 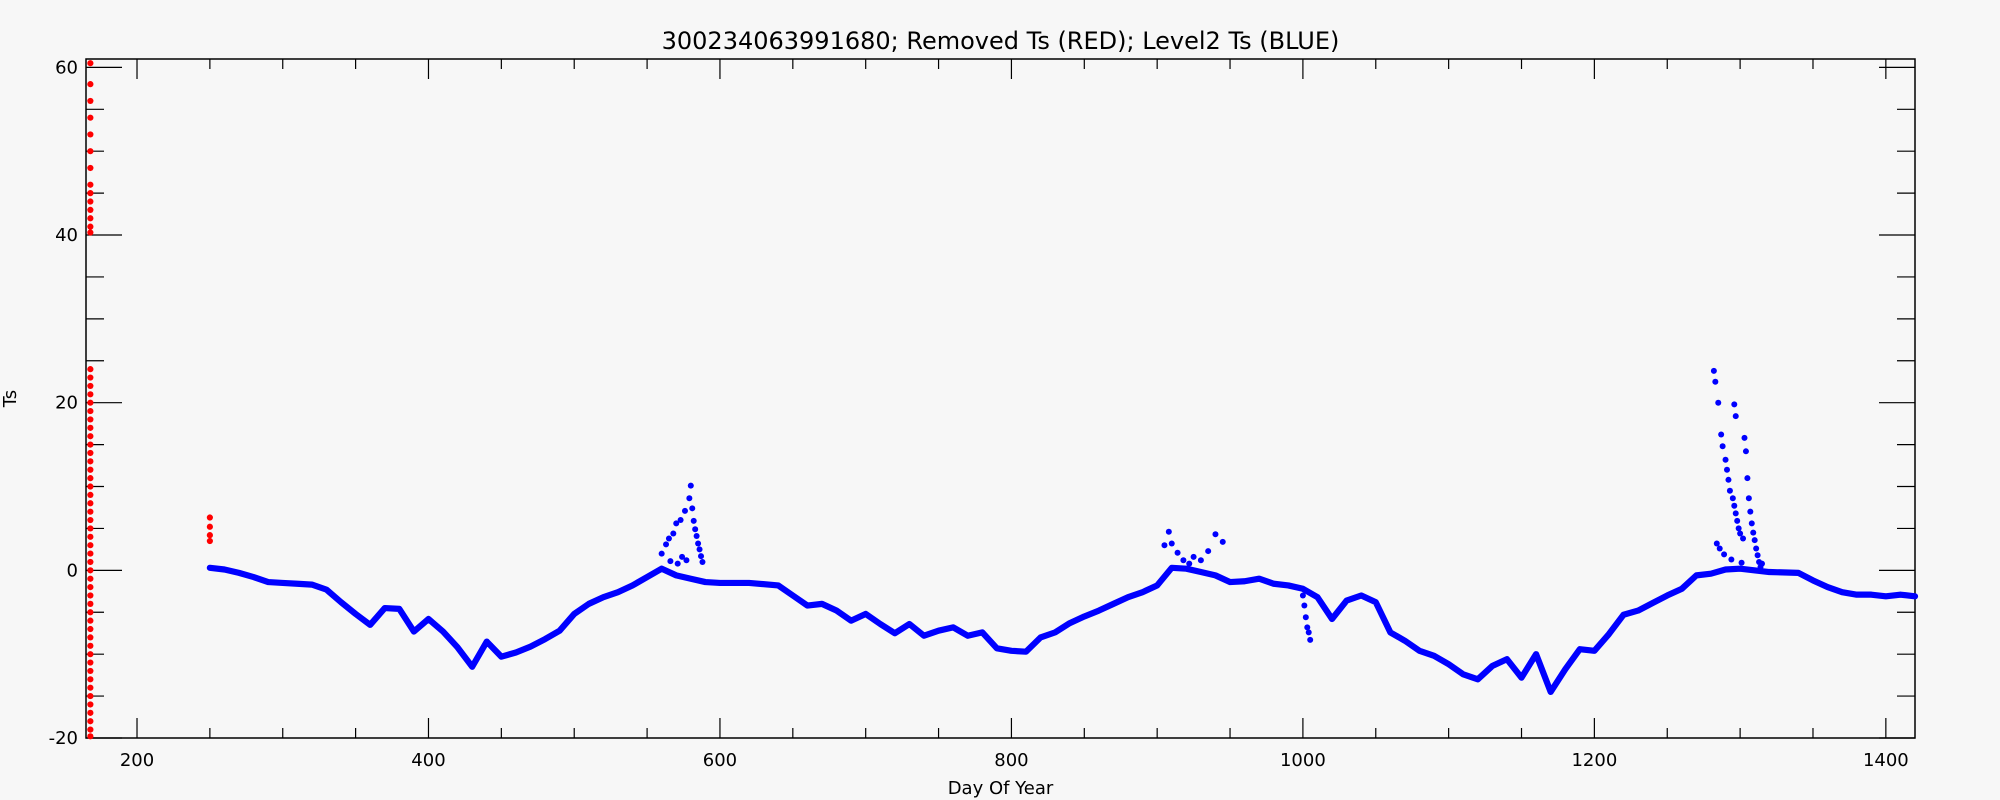 I want to click on y-tick-label: 0, so click(x=72, y=570).